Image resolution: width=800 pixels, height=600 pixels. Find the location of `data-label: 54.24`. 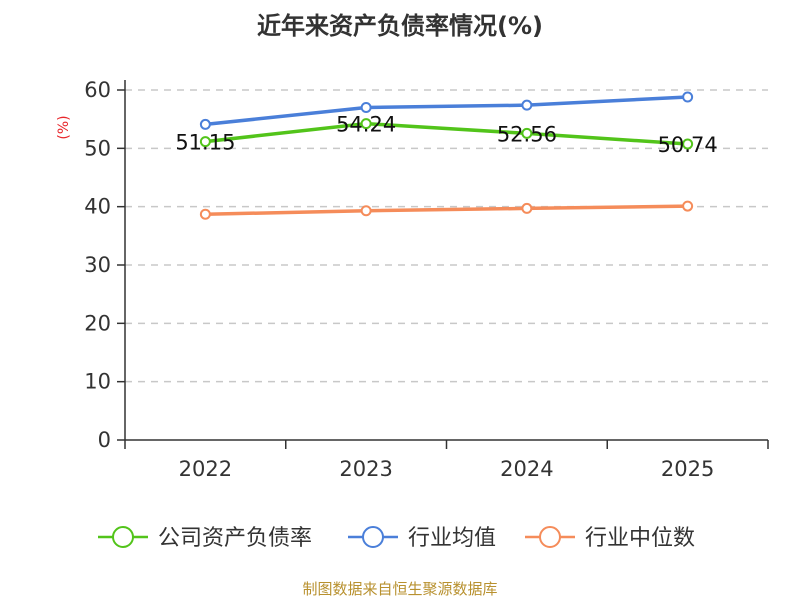

data-label: 54.24 is located at coordinates (366, 125).